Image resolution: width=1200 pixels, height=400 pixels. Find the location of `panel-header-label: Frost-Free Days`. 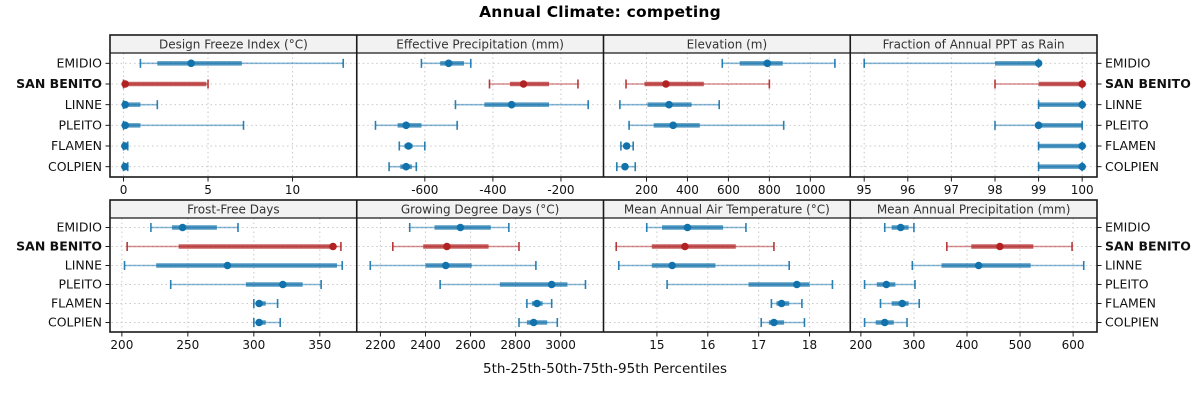

panel-header-label: Frost-Free Days is located at coordinates (233, 210).